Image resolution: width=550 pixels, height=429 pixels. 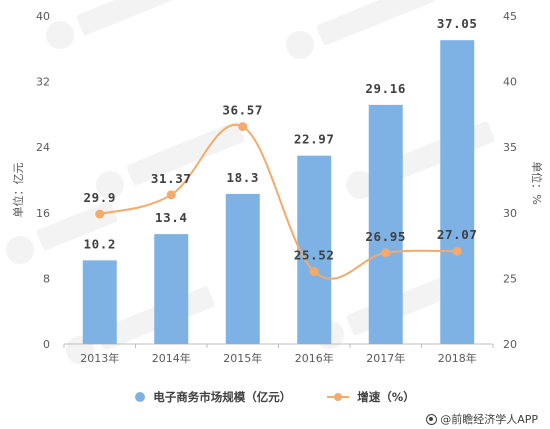 I want to click on y-axis-right: 20 25 30 35 40 45, so click(x=510, y=180).